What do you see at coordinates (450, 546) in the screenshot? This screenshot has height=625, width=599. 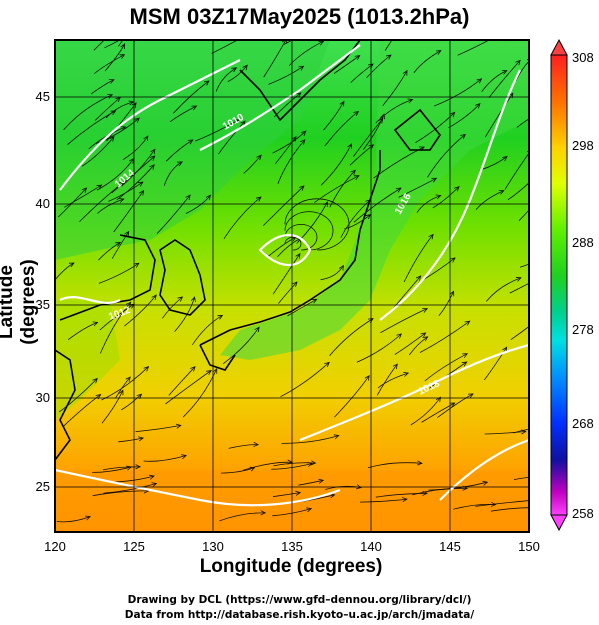 I see `x-tick-label: 145` at bounding box center [450, 546].